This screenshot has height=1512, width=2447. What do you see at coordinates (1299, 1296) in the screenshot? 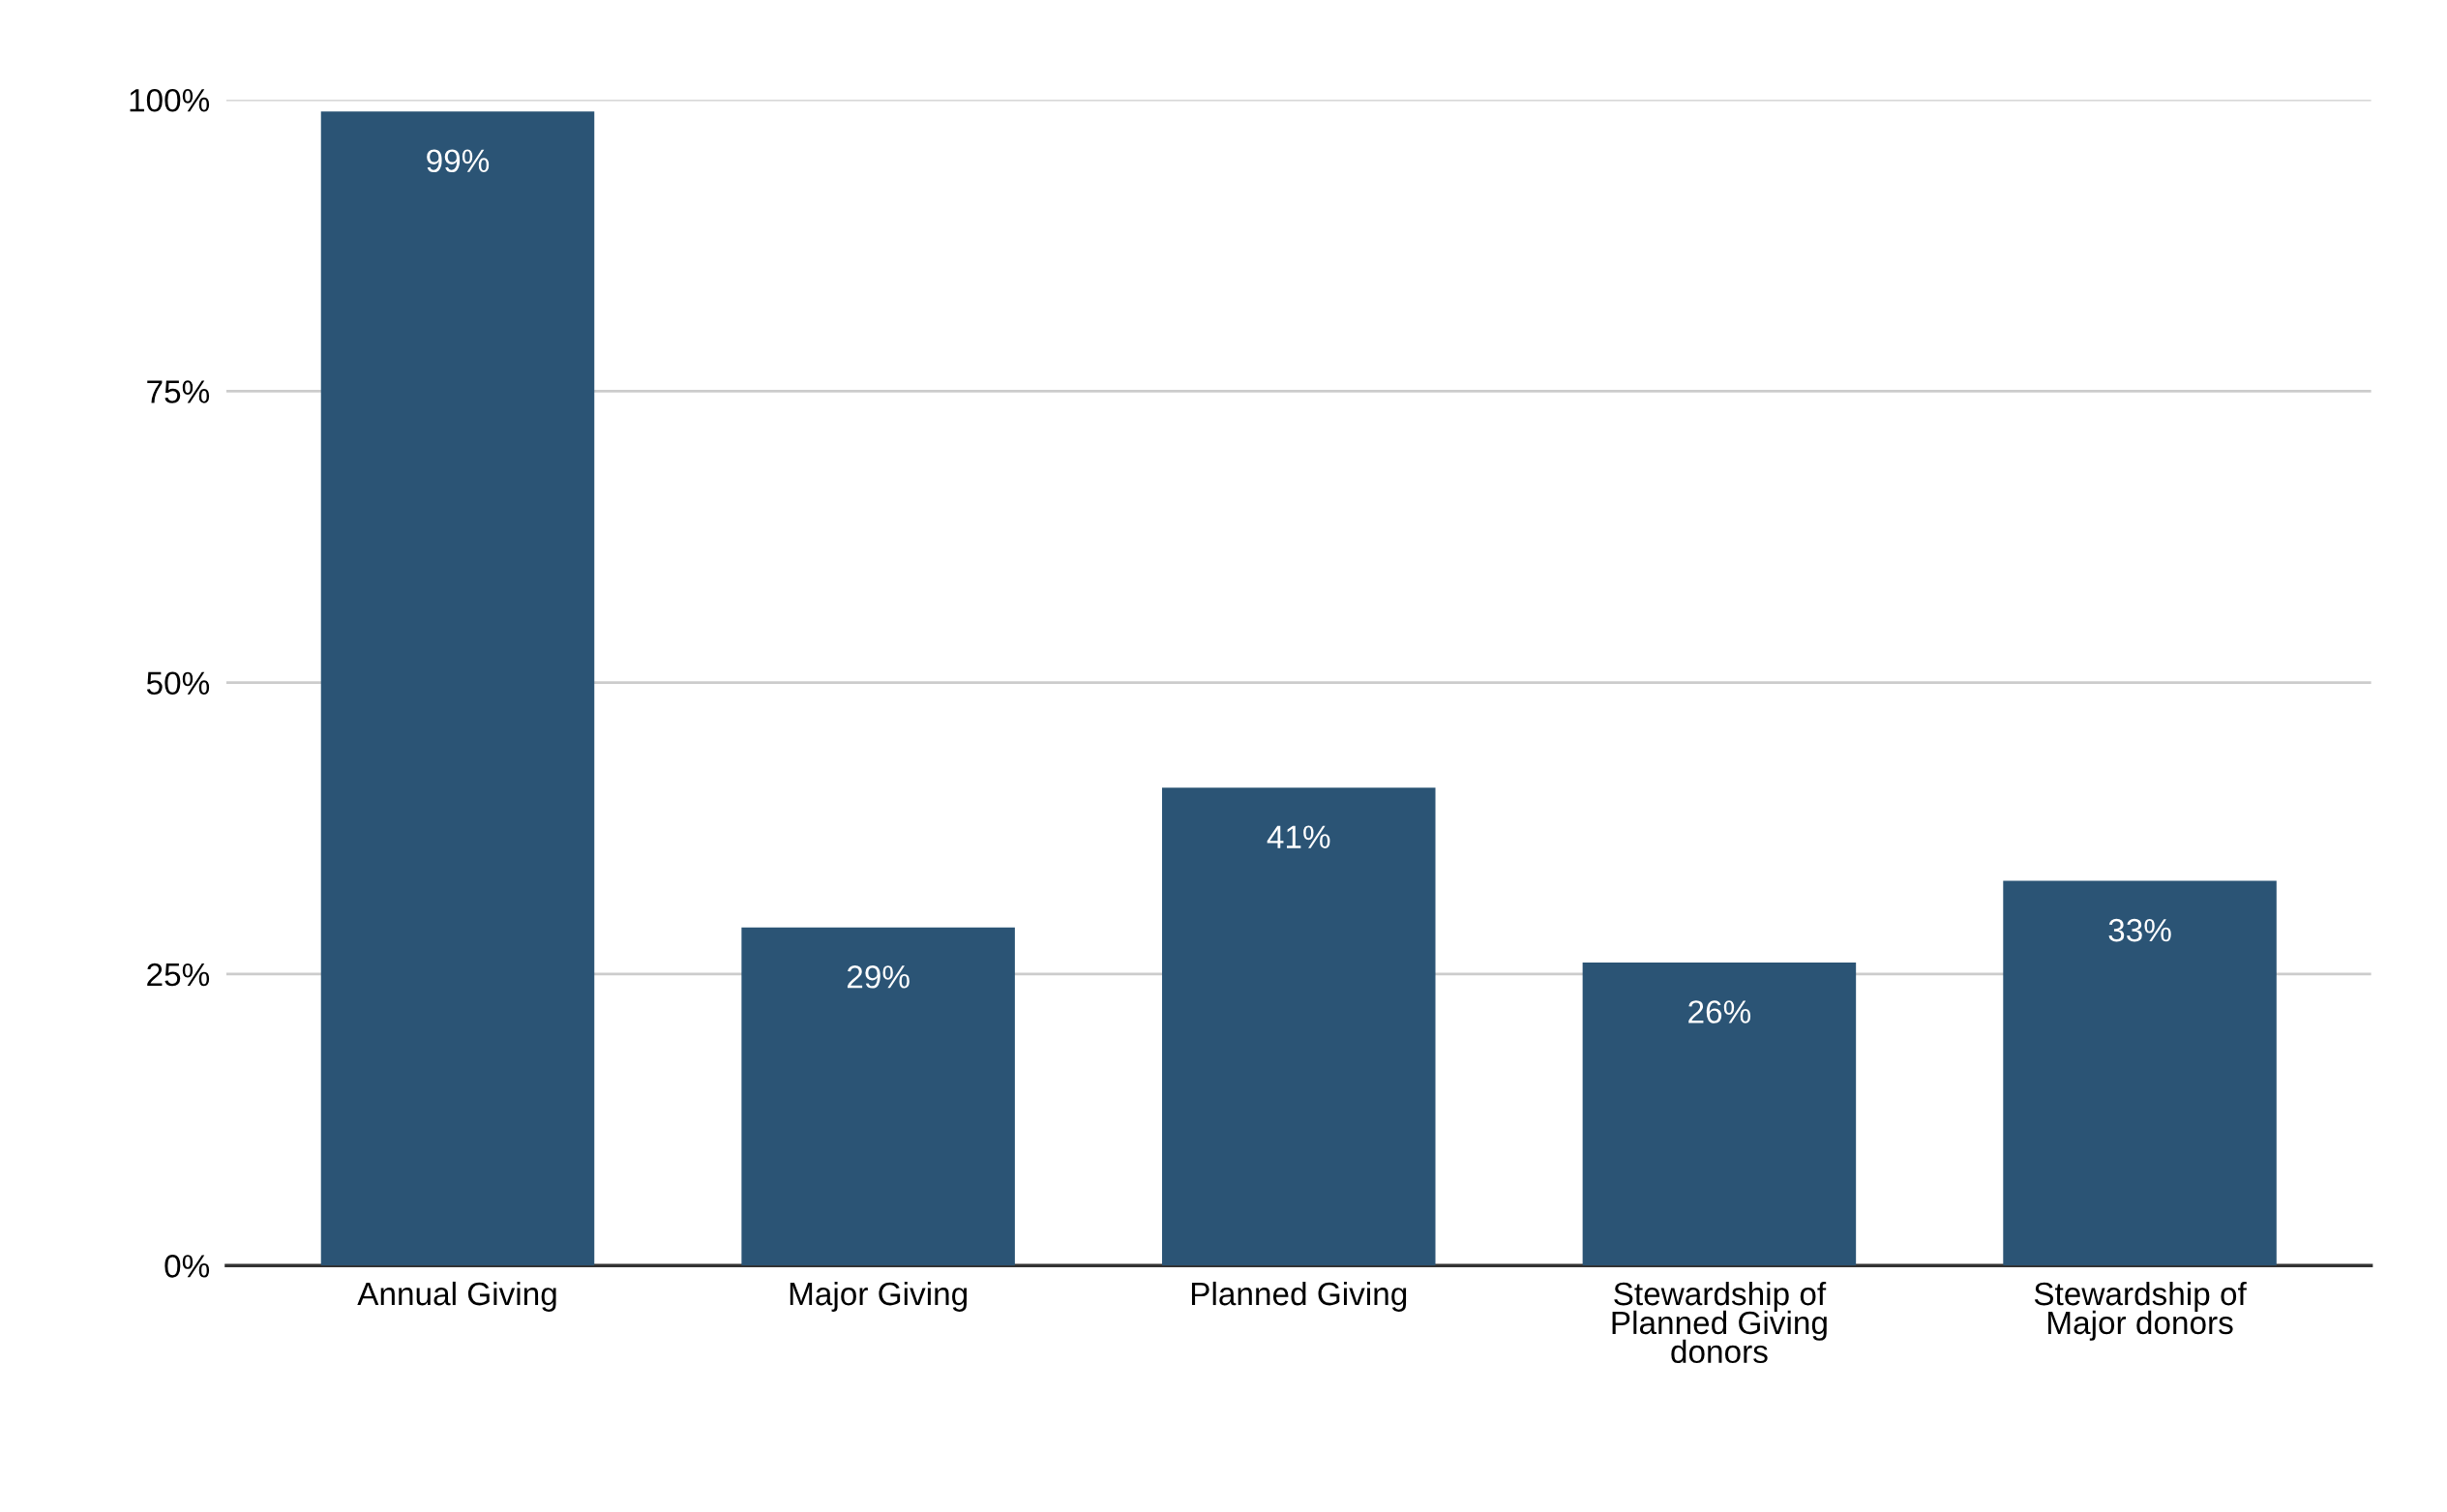
I see `x-tick-label: Planned Giving` at bounding box center [1299, 1296].